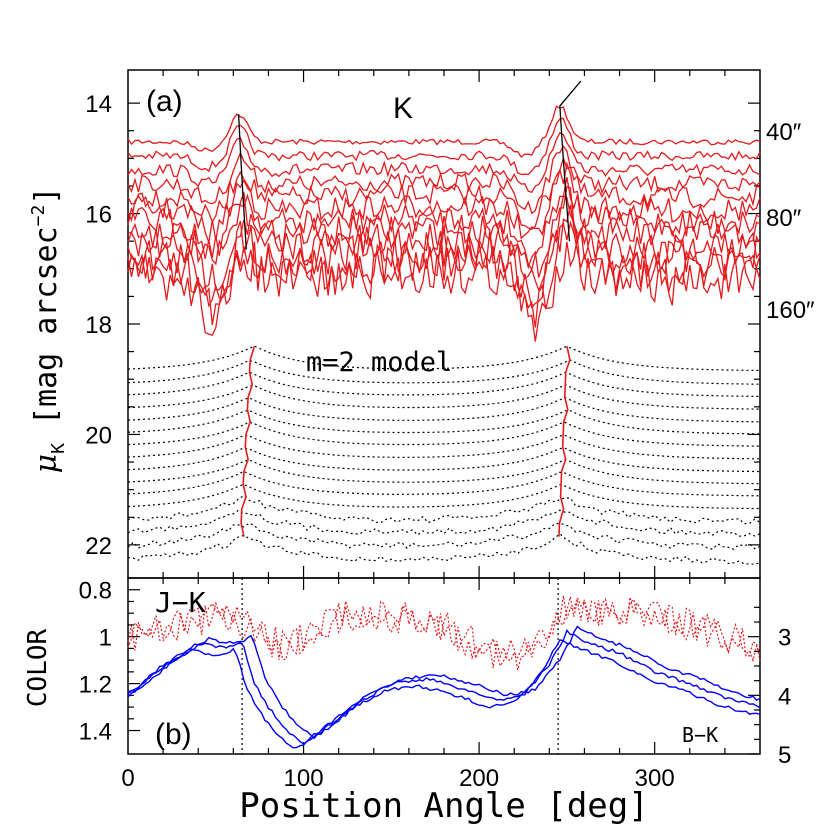 The height and width of the screenshot is (830, 830). Describe the element at coordinates (95, 591) in the screenshot. I see `y-tick-label-b-0.8: 0.8` at that location.